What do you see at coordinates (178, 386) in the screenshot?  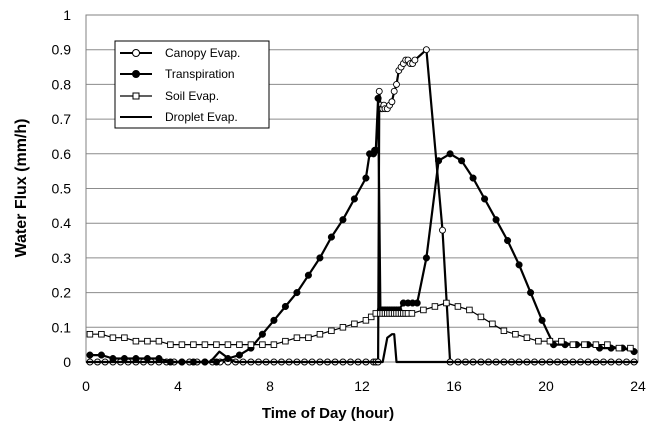 I see `x-tick-label: 4` at bounding box center [178, 386].